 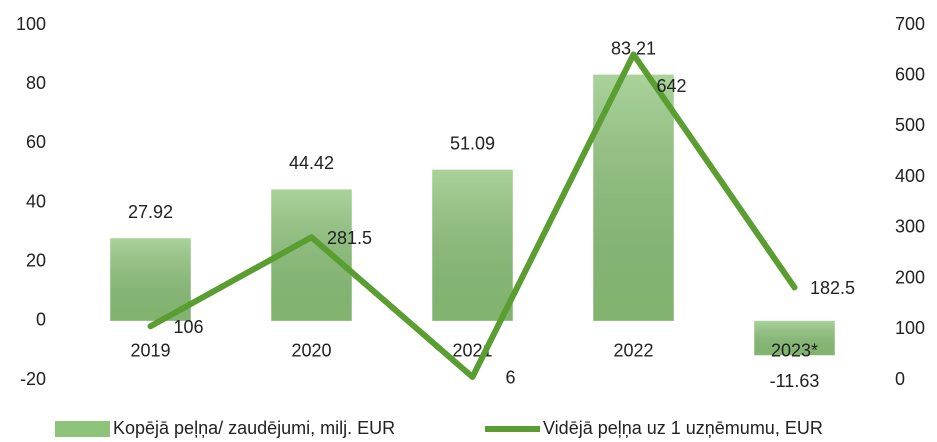 I want to click on y2-tick-label: 100, so click(x=910, y=328).